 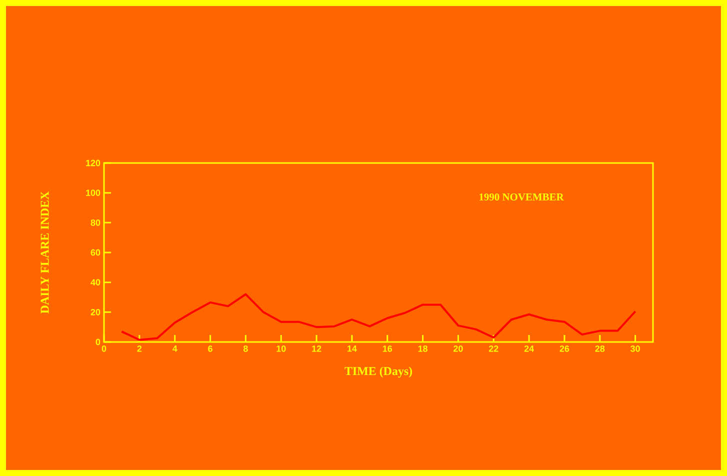 I want to click on y-tick-label: 40, so click(x=95, y=282).